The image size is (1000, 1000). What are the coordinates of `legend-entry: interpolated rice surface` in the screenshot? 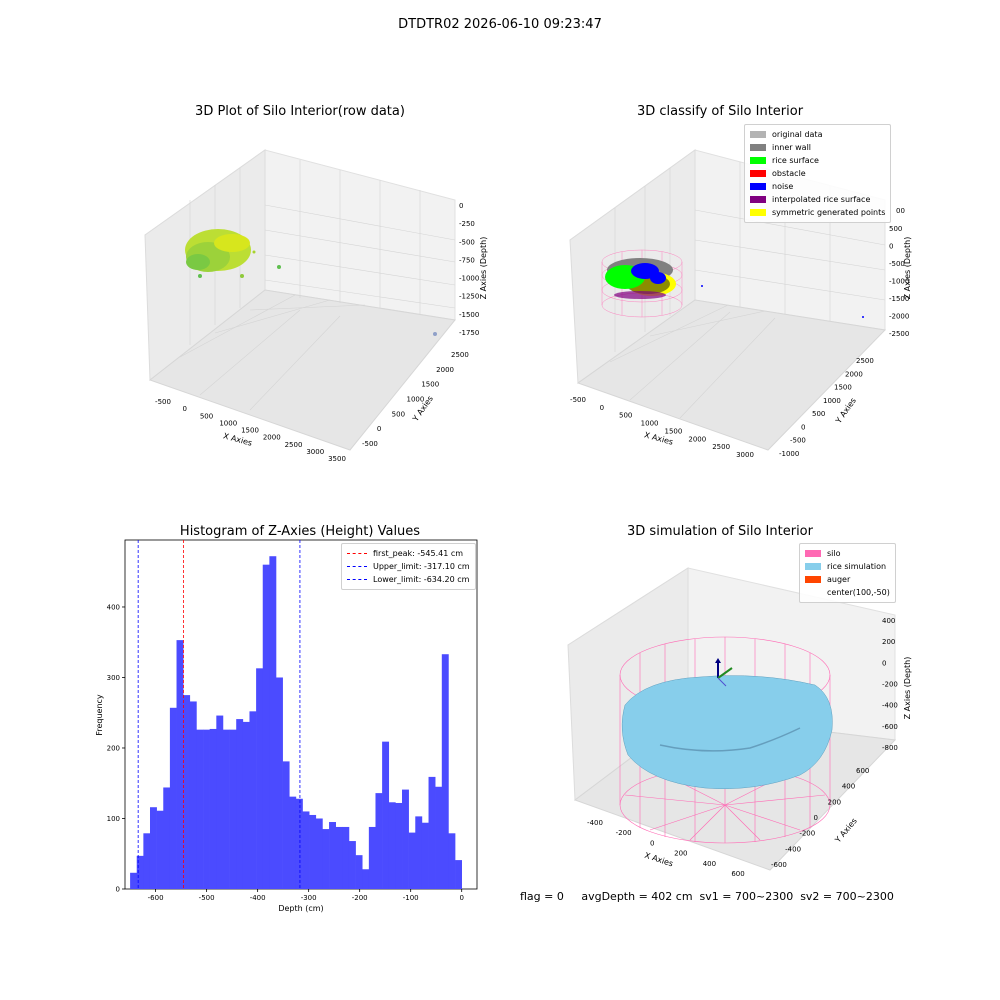 It's located at (817, 199).